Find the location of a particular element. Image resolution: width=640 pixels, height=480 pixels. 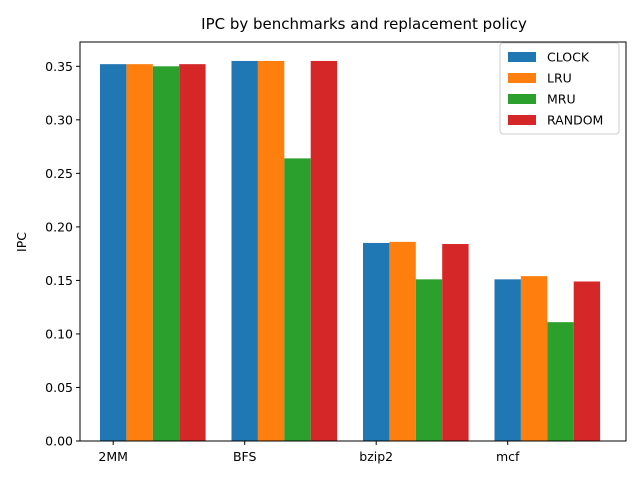

bar-lru-bzip2 is located at coordinates (402, 341).